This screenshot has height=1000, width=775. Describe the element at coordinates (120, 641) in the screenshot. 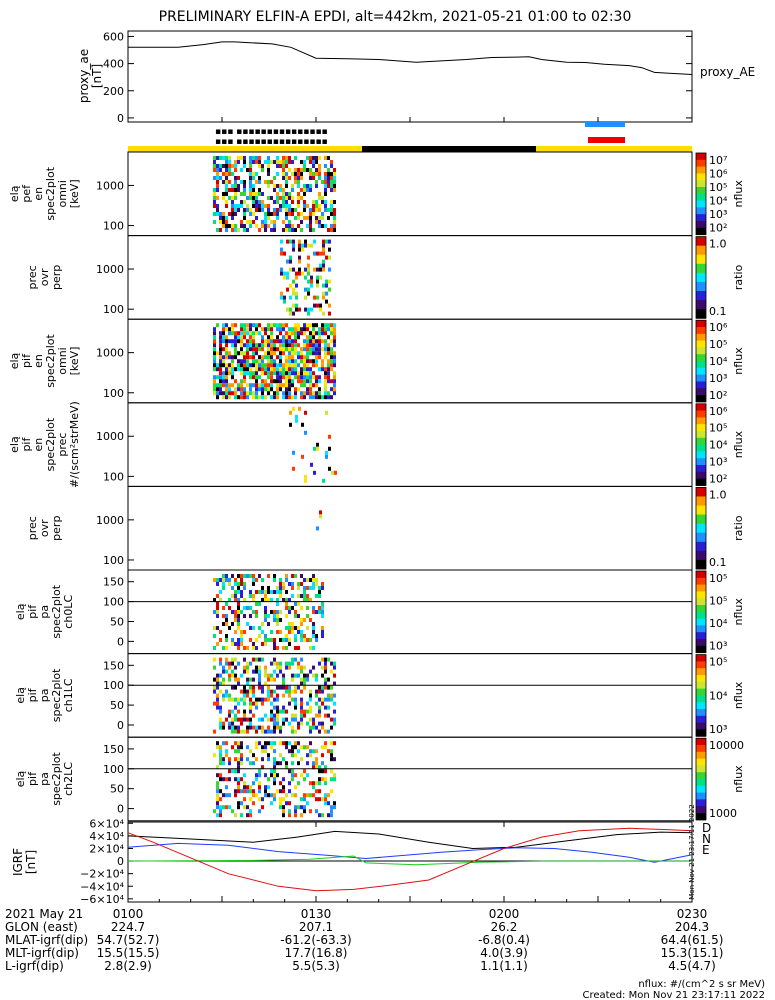

I see `panel-tick-label: 0` at that location.